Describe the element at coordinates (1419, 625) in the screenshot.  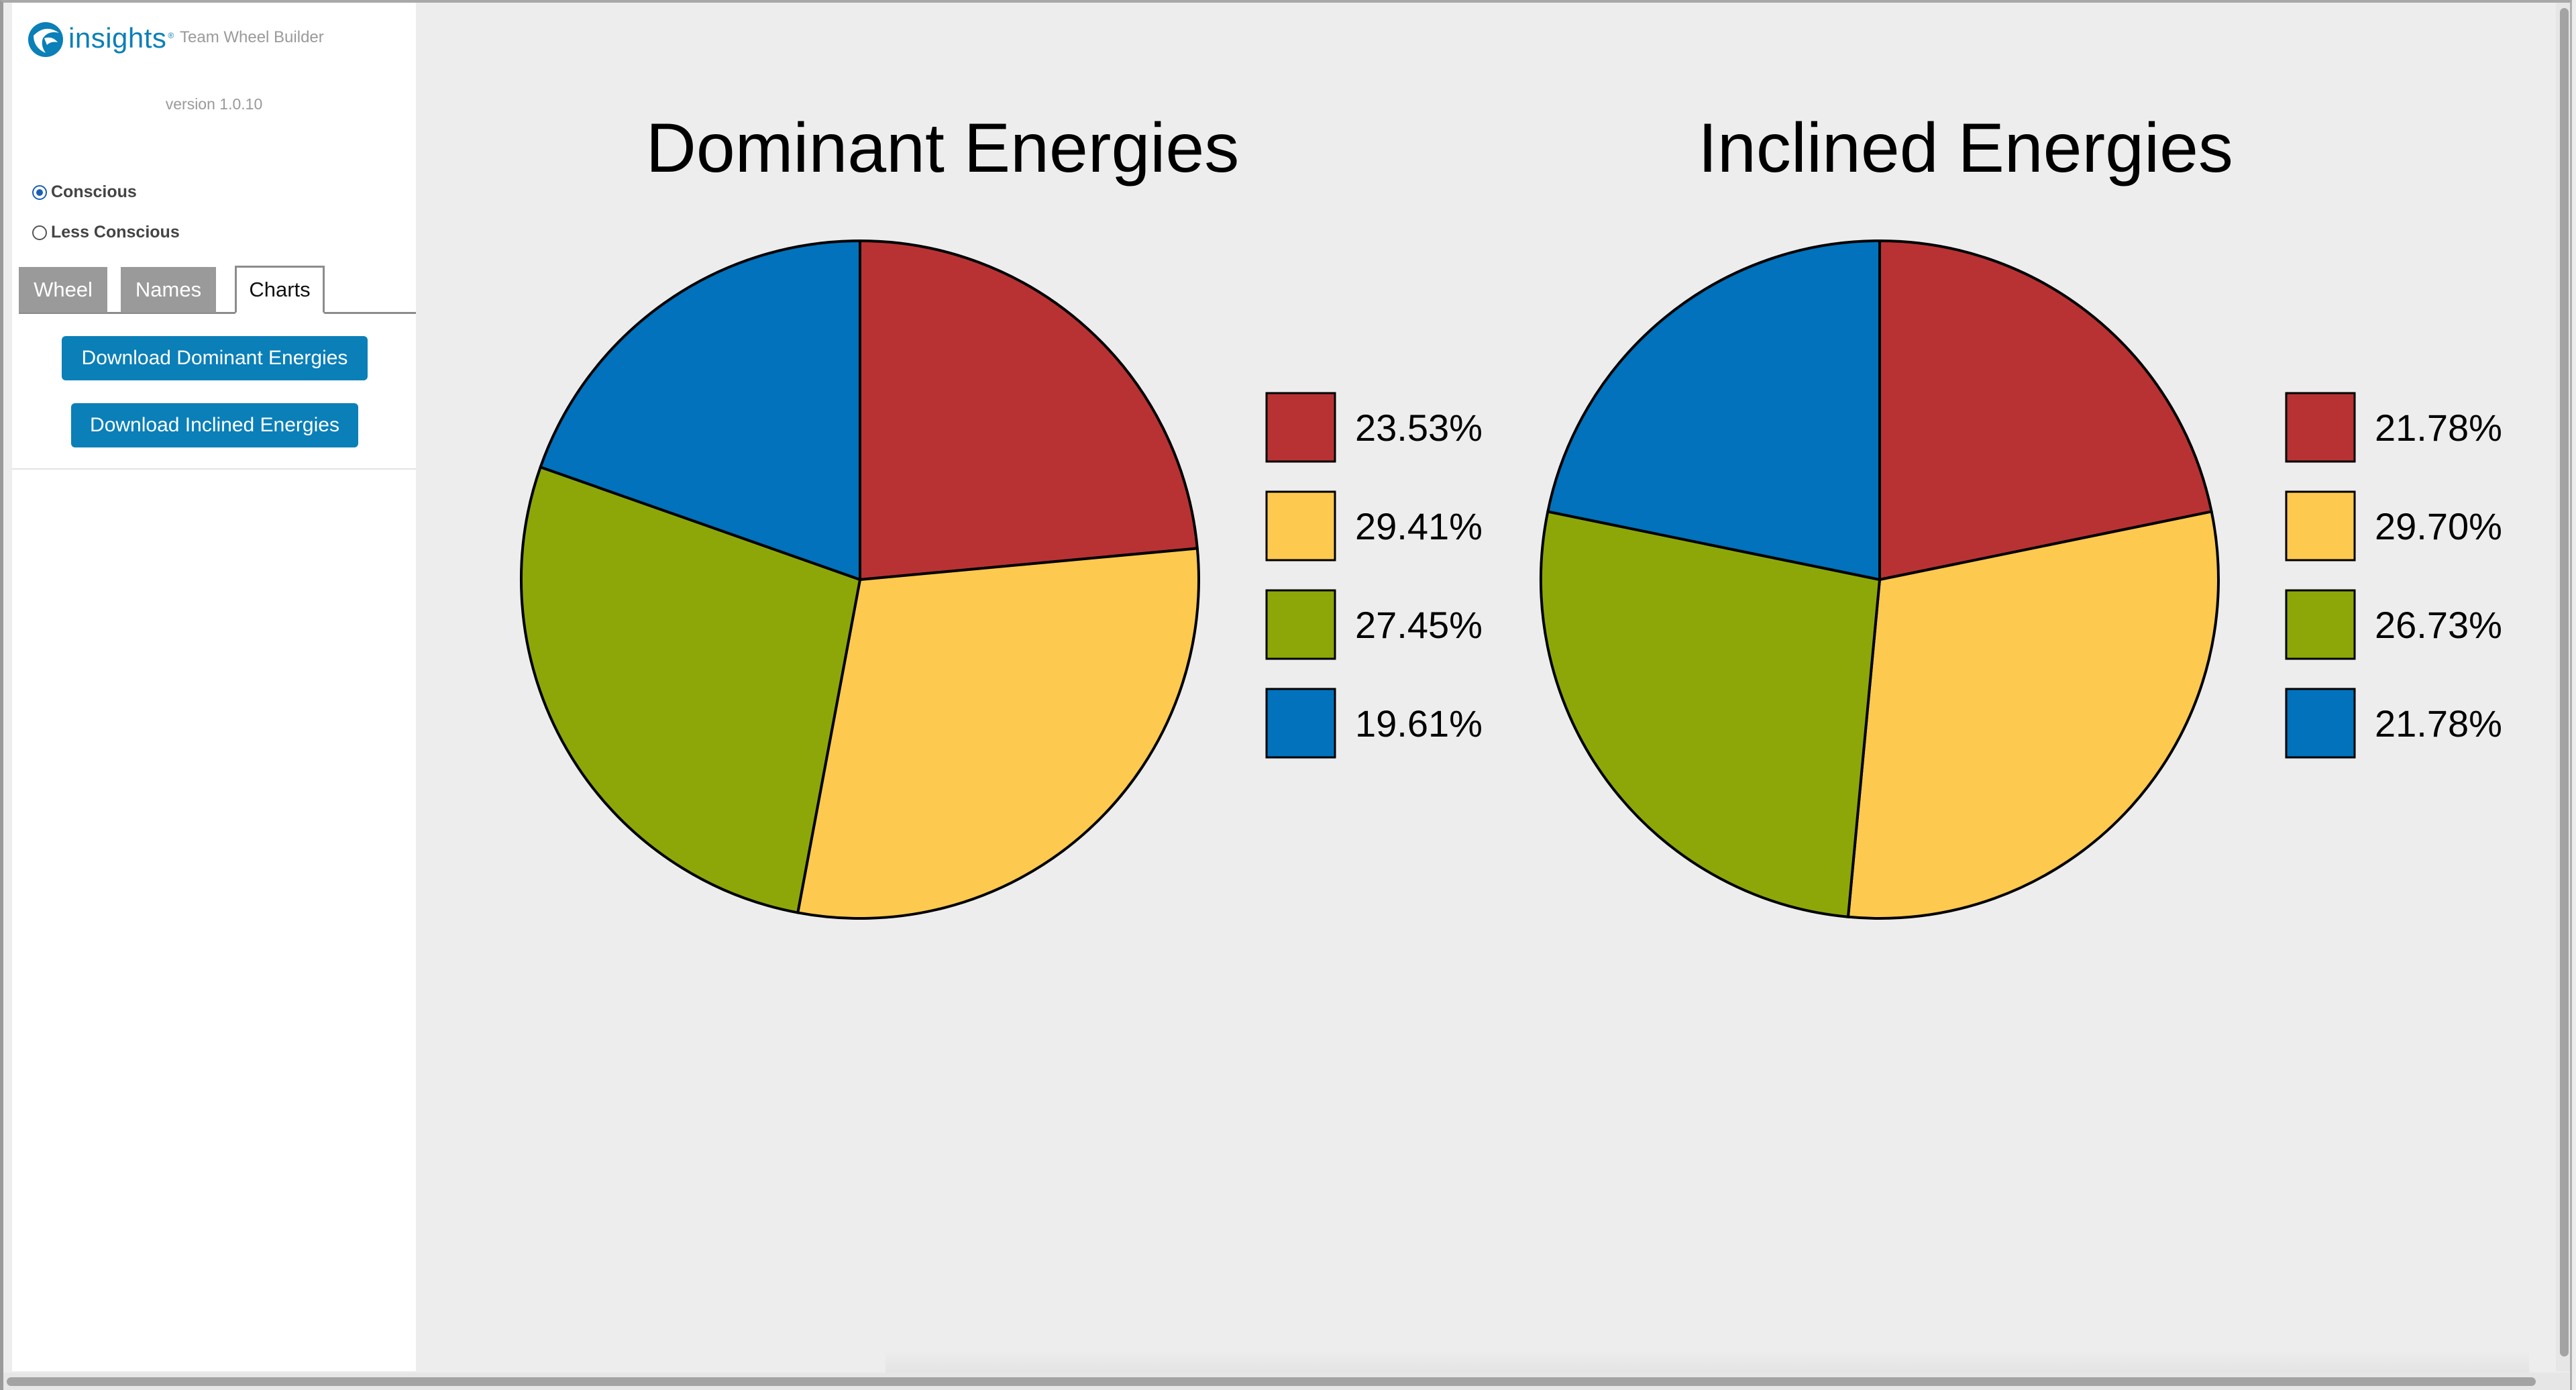
I see `legend-label-dominant-green: 27.45%` at that location.